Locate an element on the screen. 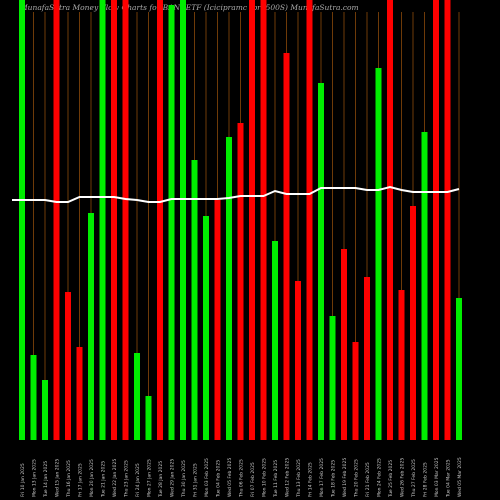 The height and width of the screenshot is (500, 500). x-tick-label: Wed 15 Jan 2025 is located at coordinates (58, 478).